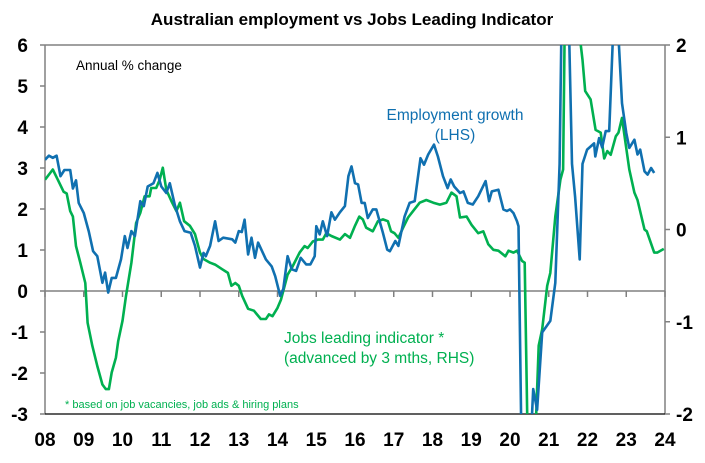 The image size is (705, 463). I want to click on employment-series-label: Employment growth, so click(455, 115).